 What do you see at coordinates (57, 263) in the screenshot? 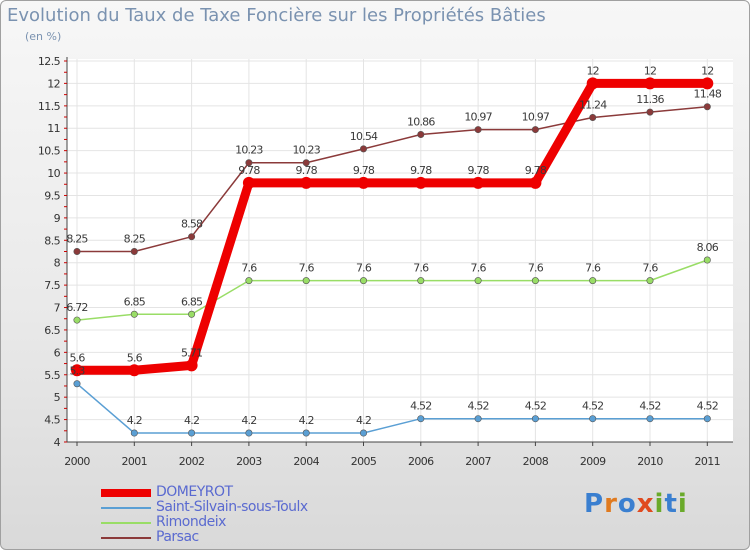
I see `y-tick-label: 8` at bounding box center [57, 263].